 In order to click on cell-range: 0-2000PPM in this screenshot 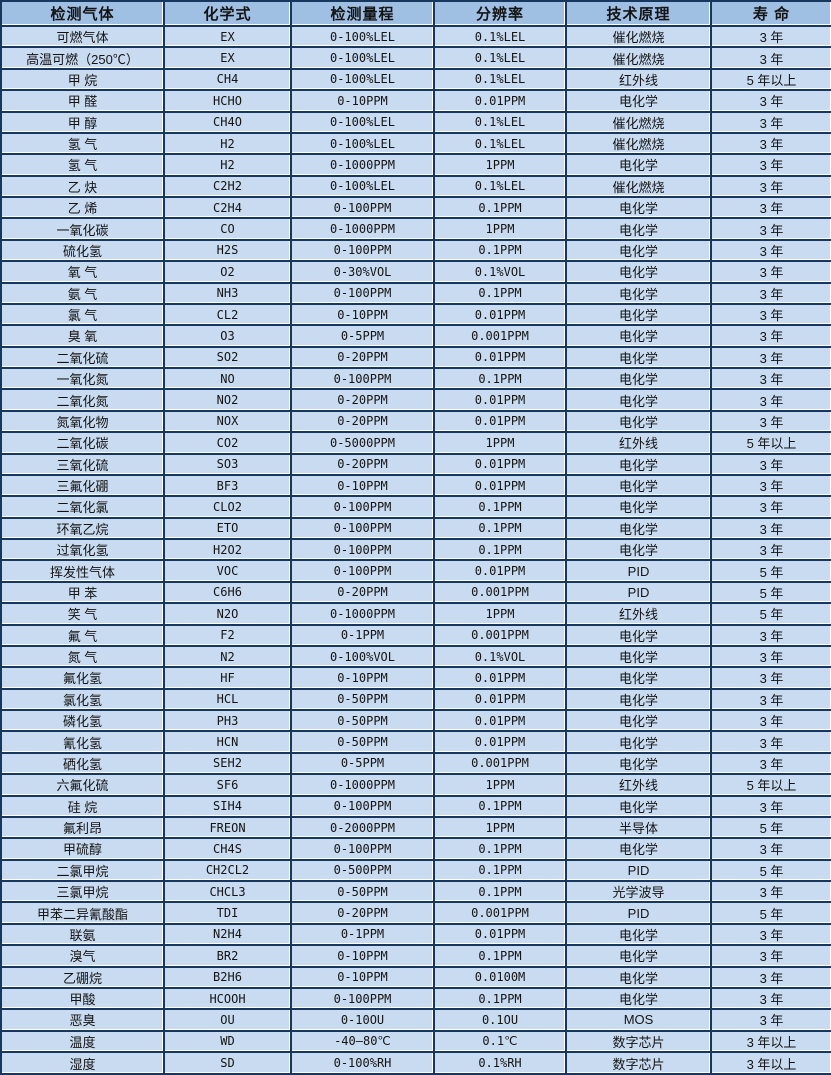, I will do `click(363, 828)`.